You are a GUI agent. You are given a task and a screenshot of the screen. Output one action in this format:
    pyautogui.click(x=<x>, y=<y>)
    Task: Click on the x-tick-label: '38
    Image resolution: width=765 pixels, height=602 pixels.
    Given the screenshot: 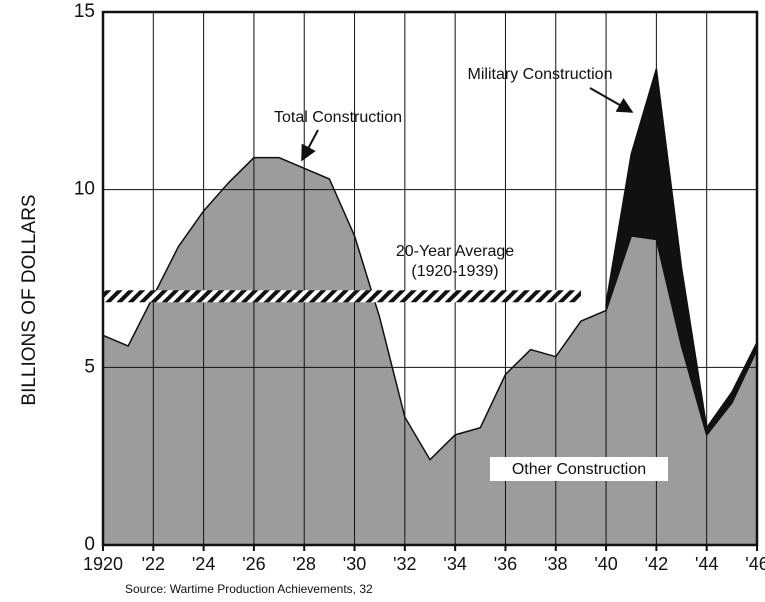 What is the action you would take?
    pyautogui.click(x=555, y=564)
    